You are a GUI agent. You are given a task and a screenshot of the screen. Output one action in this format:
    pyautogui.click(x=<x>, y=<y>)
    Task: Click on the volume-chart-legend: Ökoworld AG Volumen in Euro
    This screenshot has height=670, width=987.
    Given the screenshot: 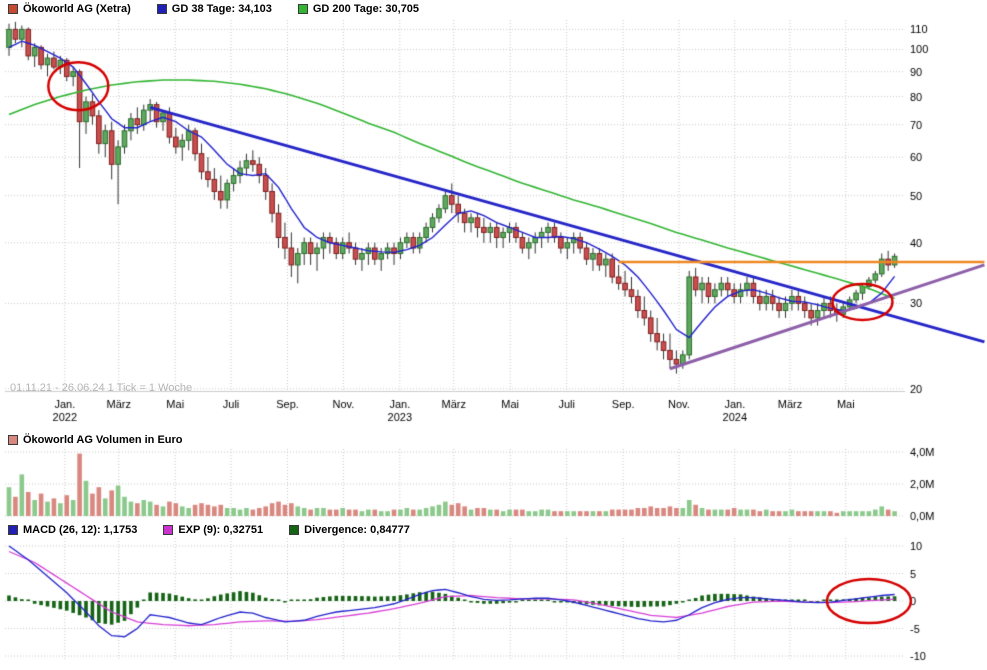 What is the action you would take?
    pyautogui.click(x=95, y=439)
    